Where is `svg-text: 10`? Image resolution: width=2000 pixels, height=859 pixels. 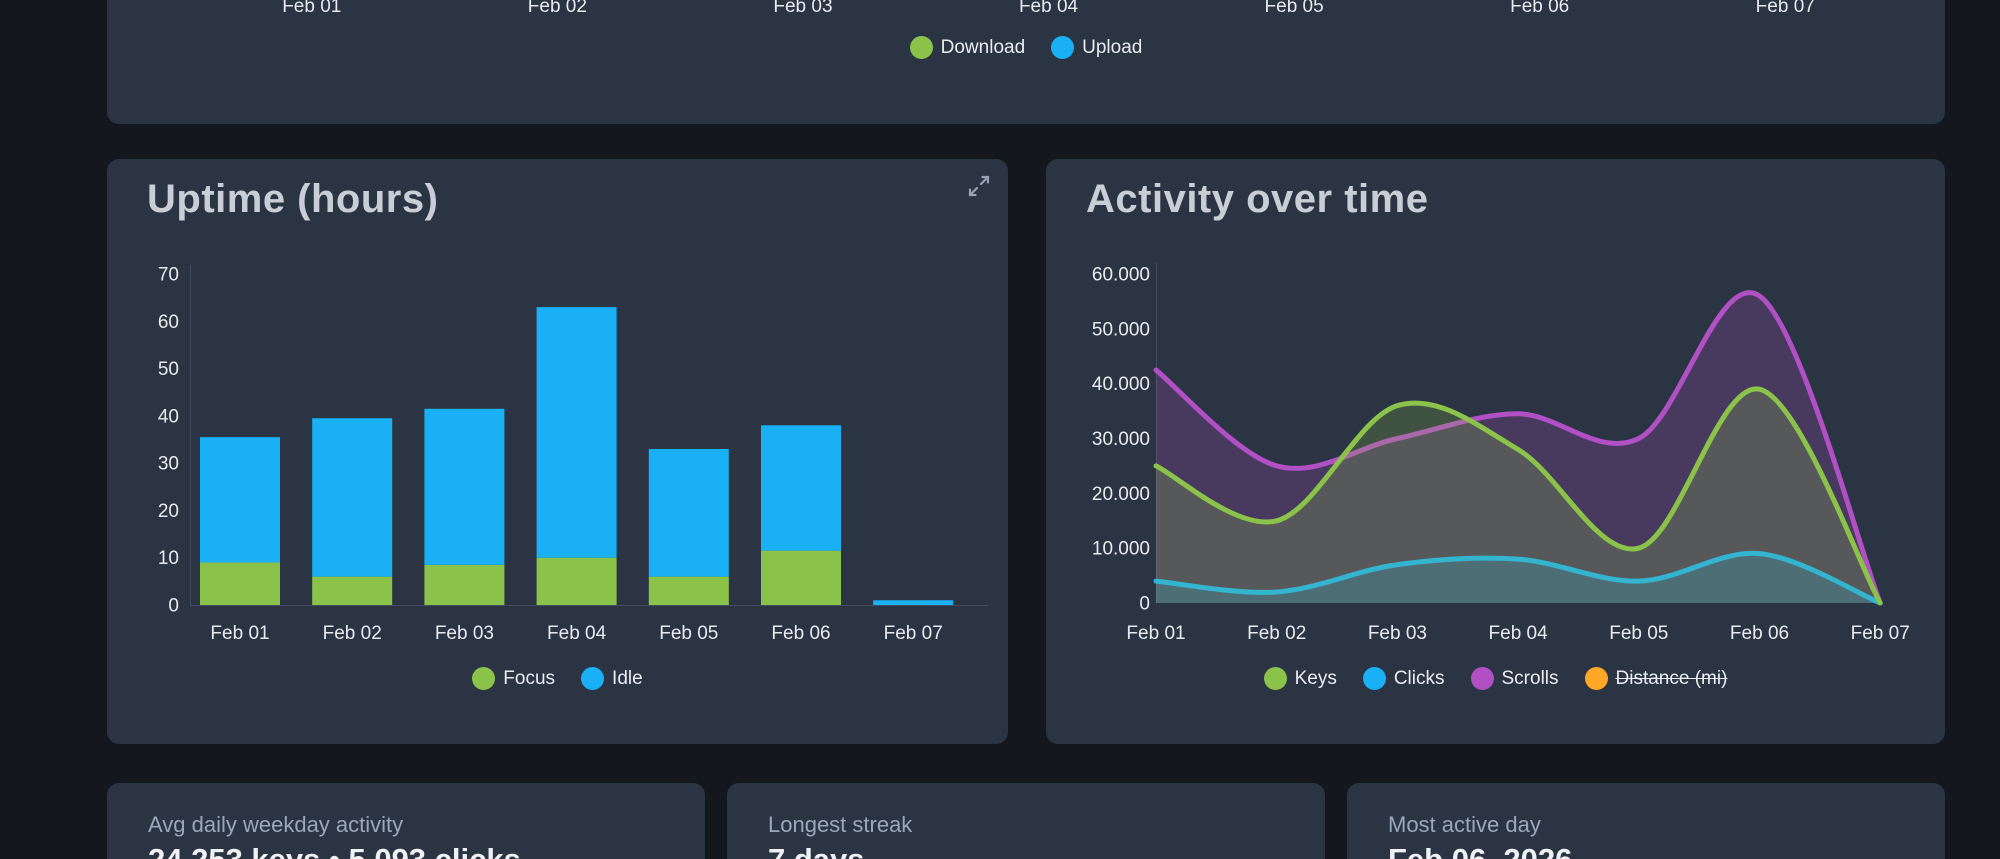 svg-text: 10 is located at coordinates (168, 558).